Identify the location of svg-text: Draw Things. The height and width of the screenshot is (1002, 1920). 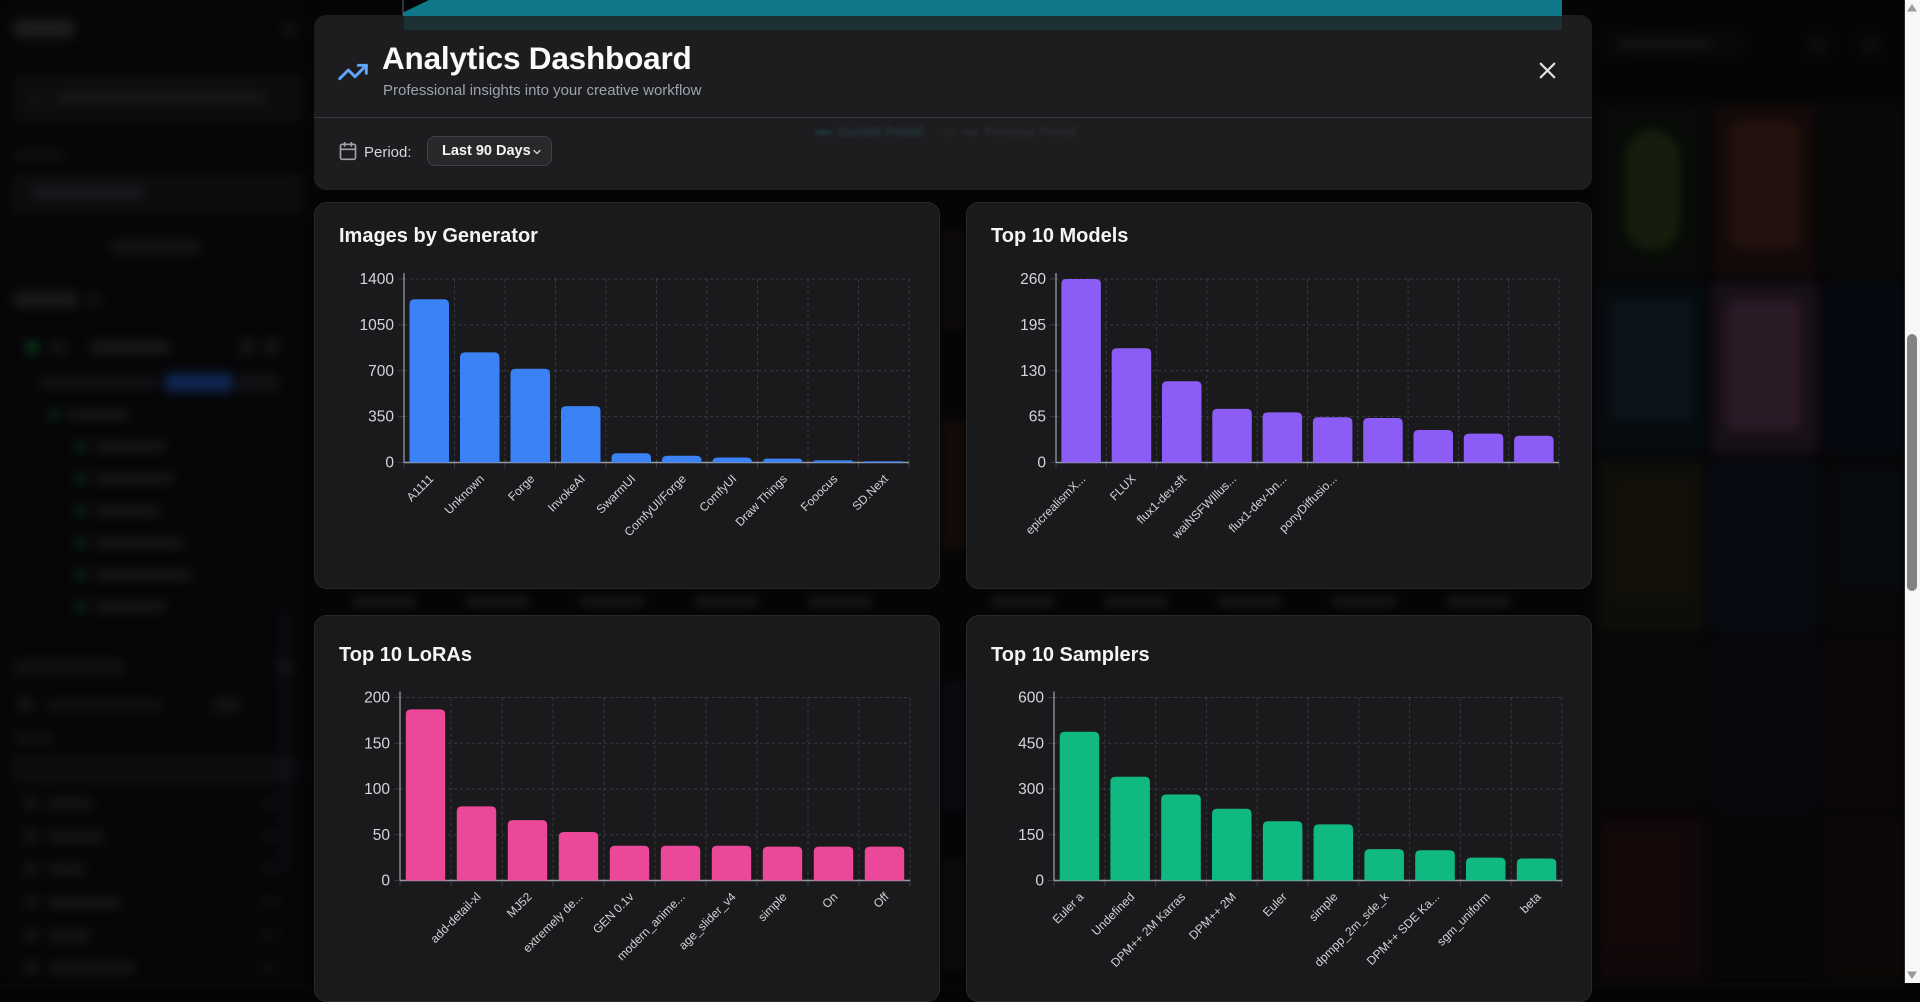
(761, 500).